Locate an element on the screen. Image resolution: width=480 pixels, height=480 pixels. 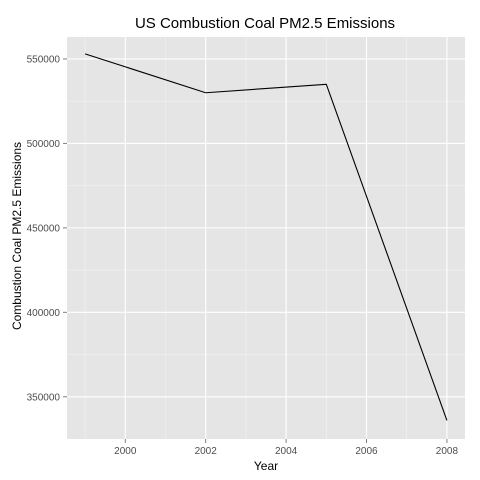
y-tick-label: 500000 is located at coordinates (44, 144).